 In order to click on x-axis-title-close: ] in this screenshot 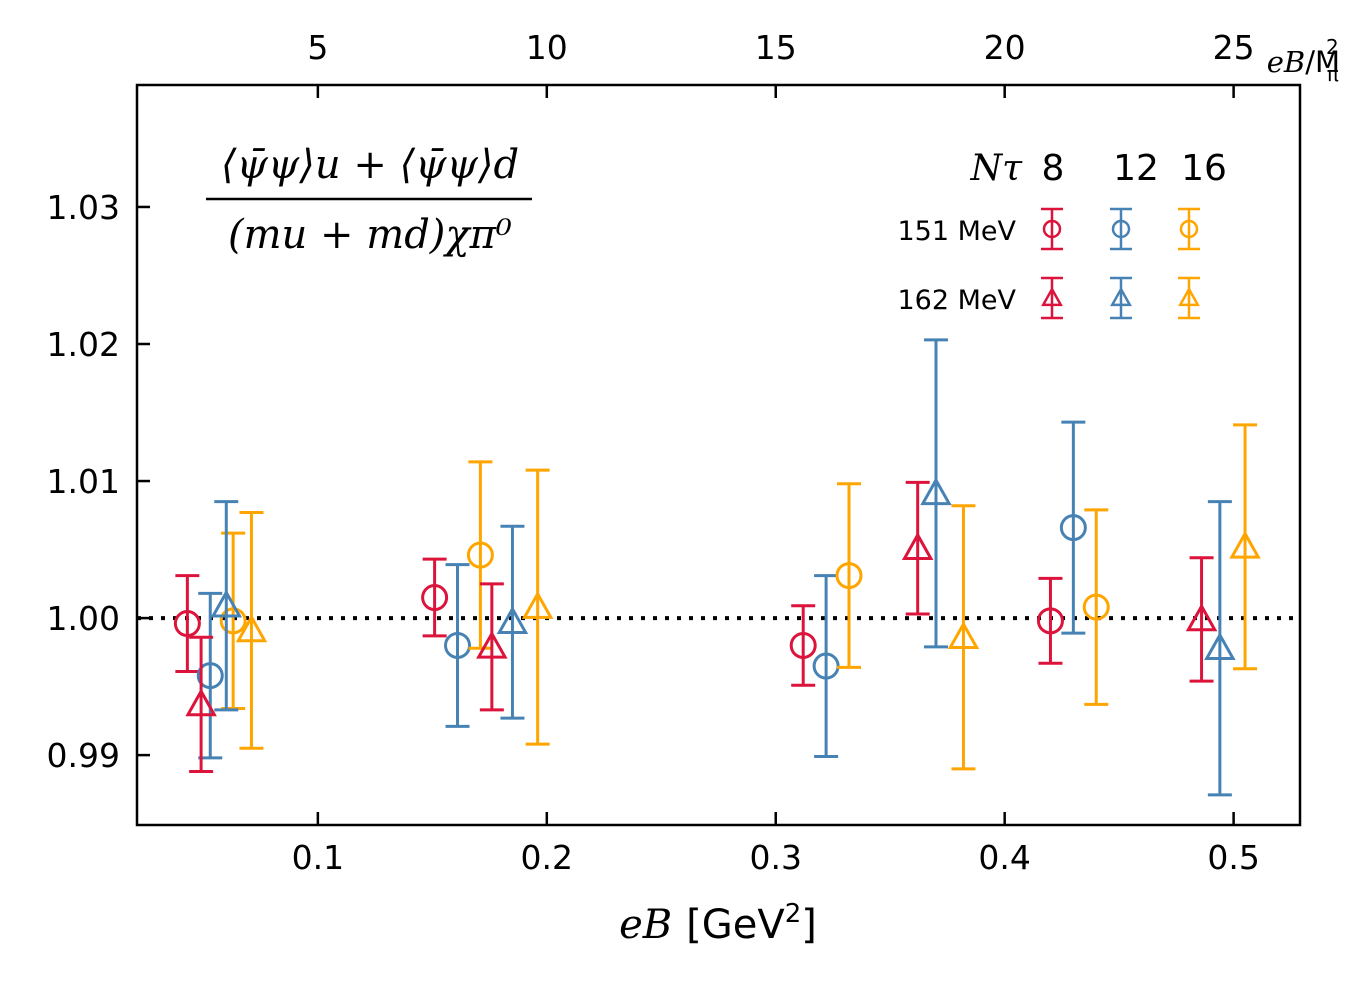, I will do `click(809, 925)`.